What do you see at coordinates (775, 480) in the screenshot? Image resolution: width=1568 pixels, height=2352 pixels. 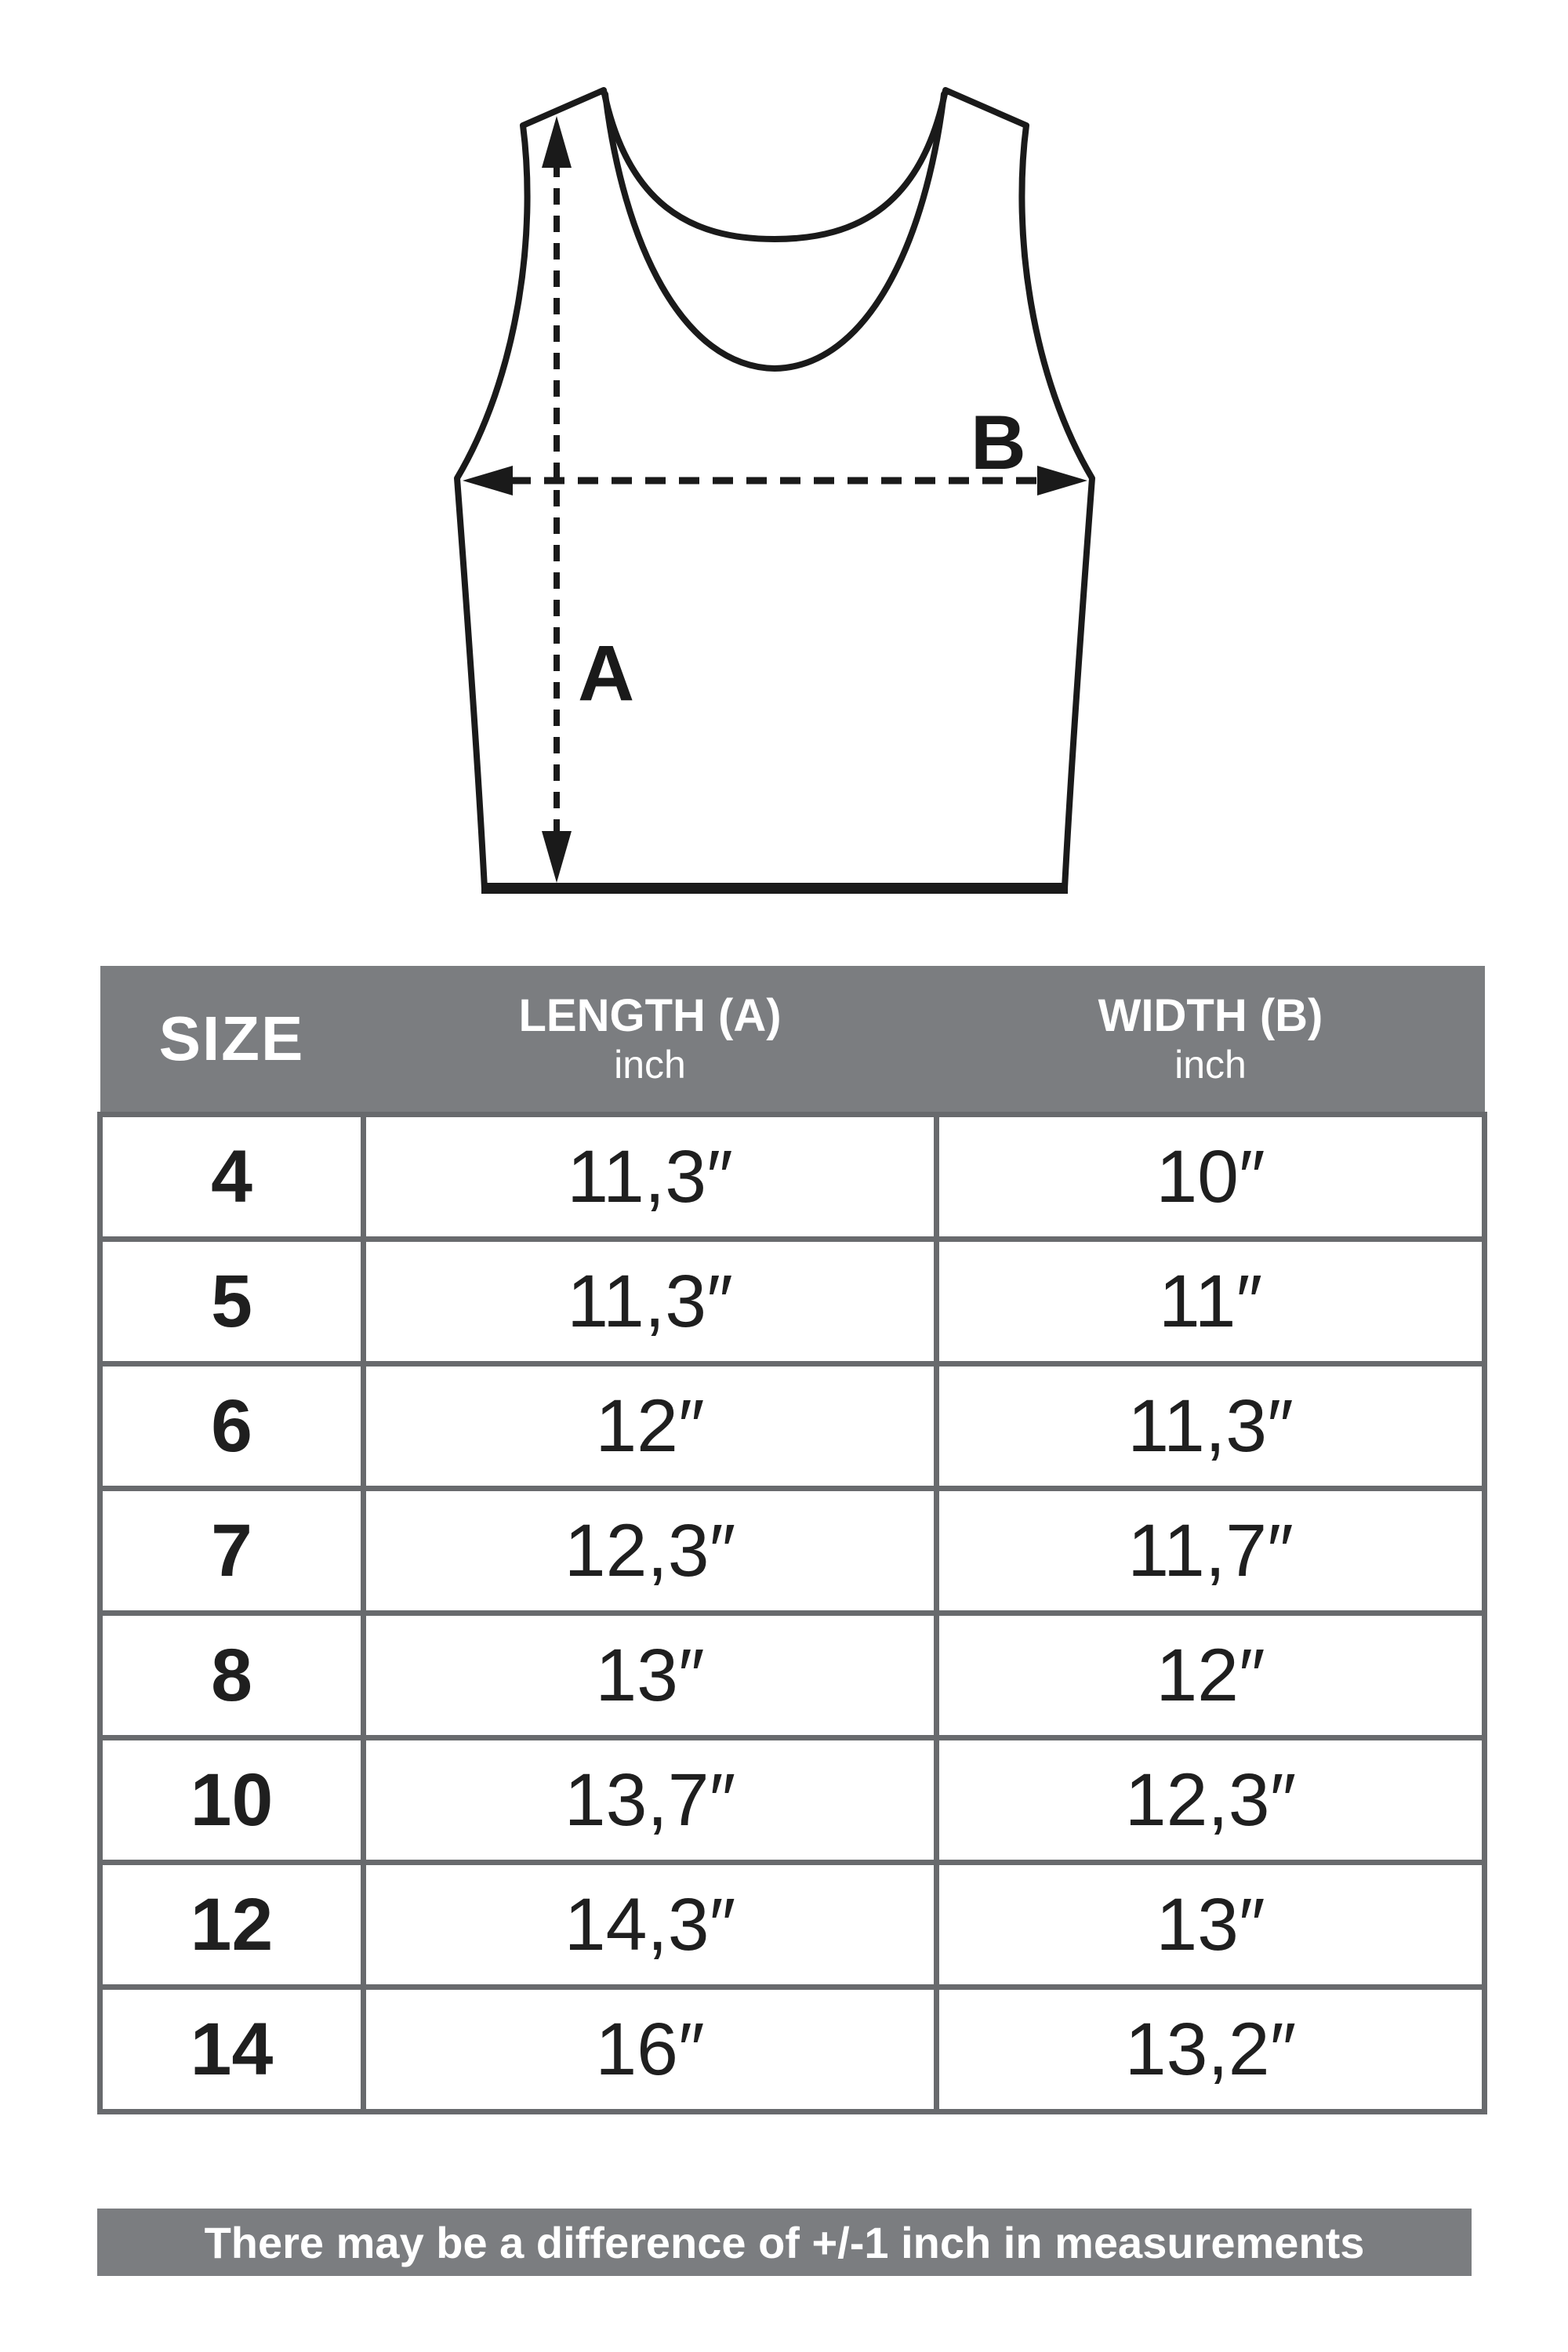 I see `width-arrow` at bounding box center [775, 480].